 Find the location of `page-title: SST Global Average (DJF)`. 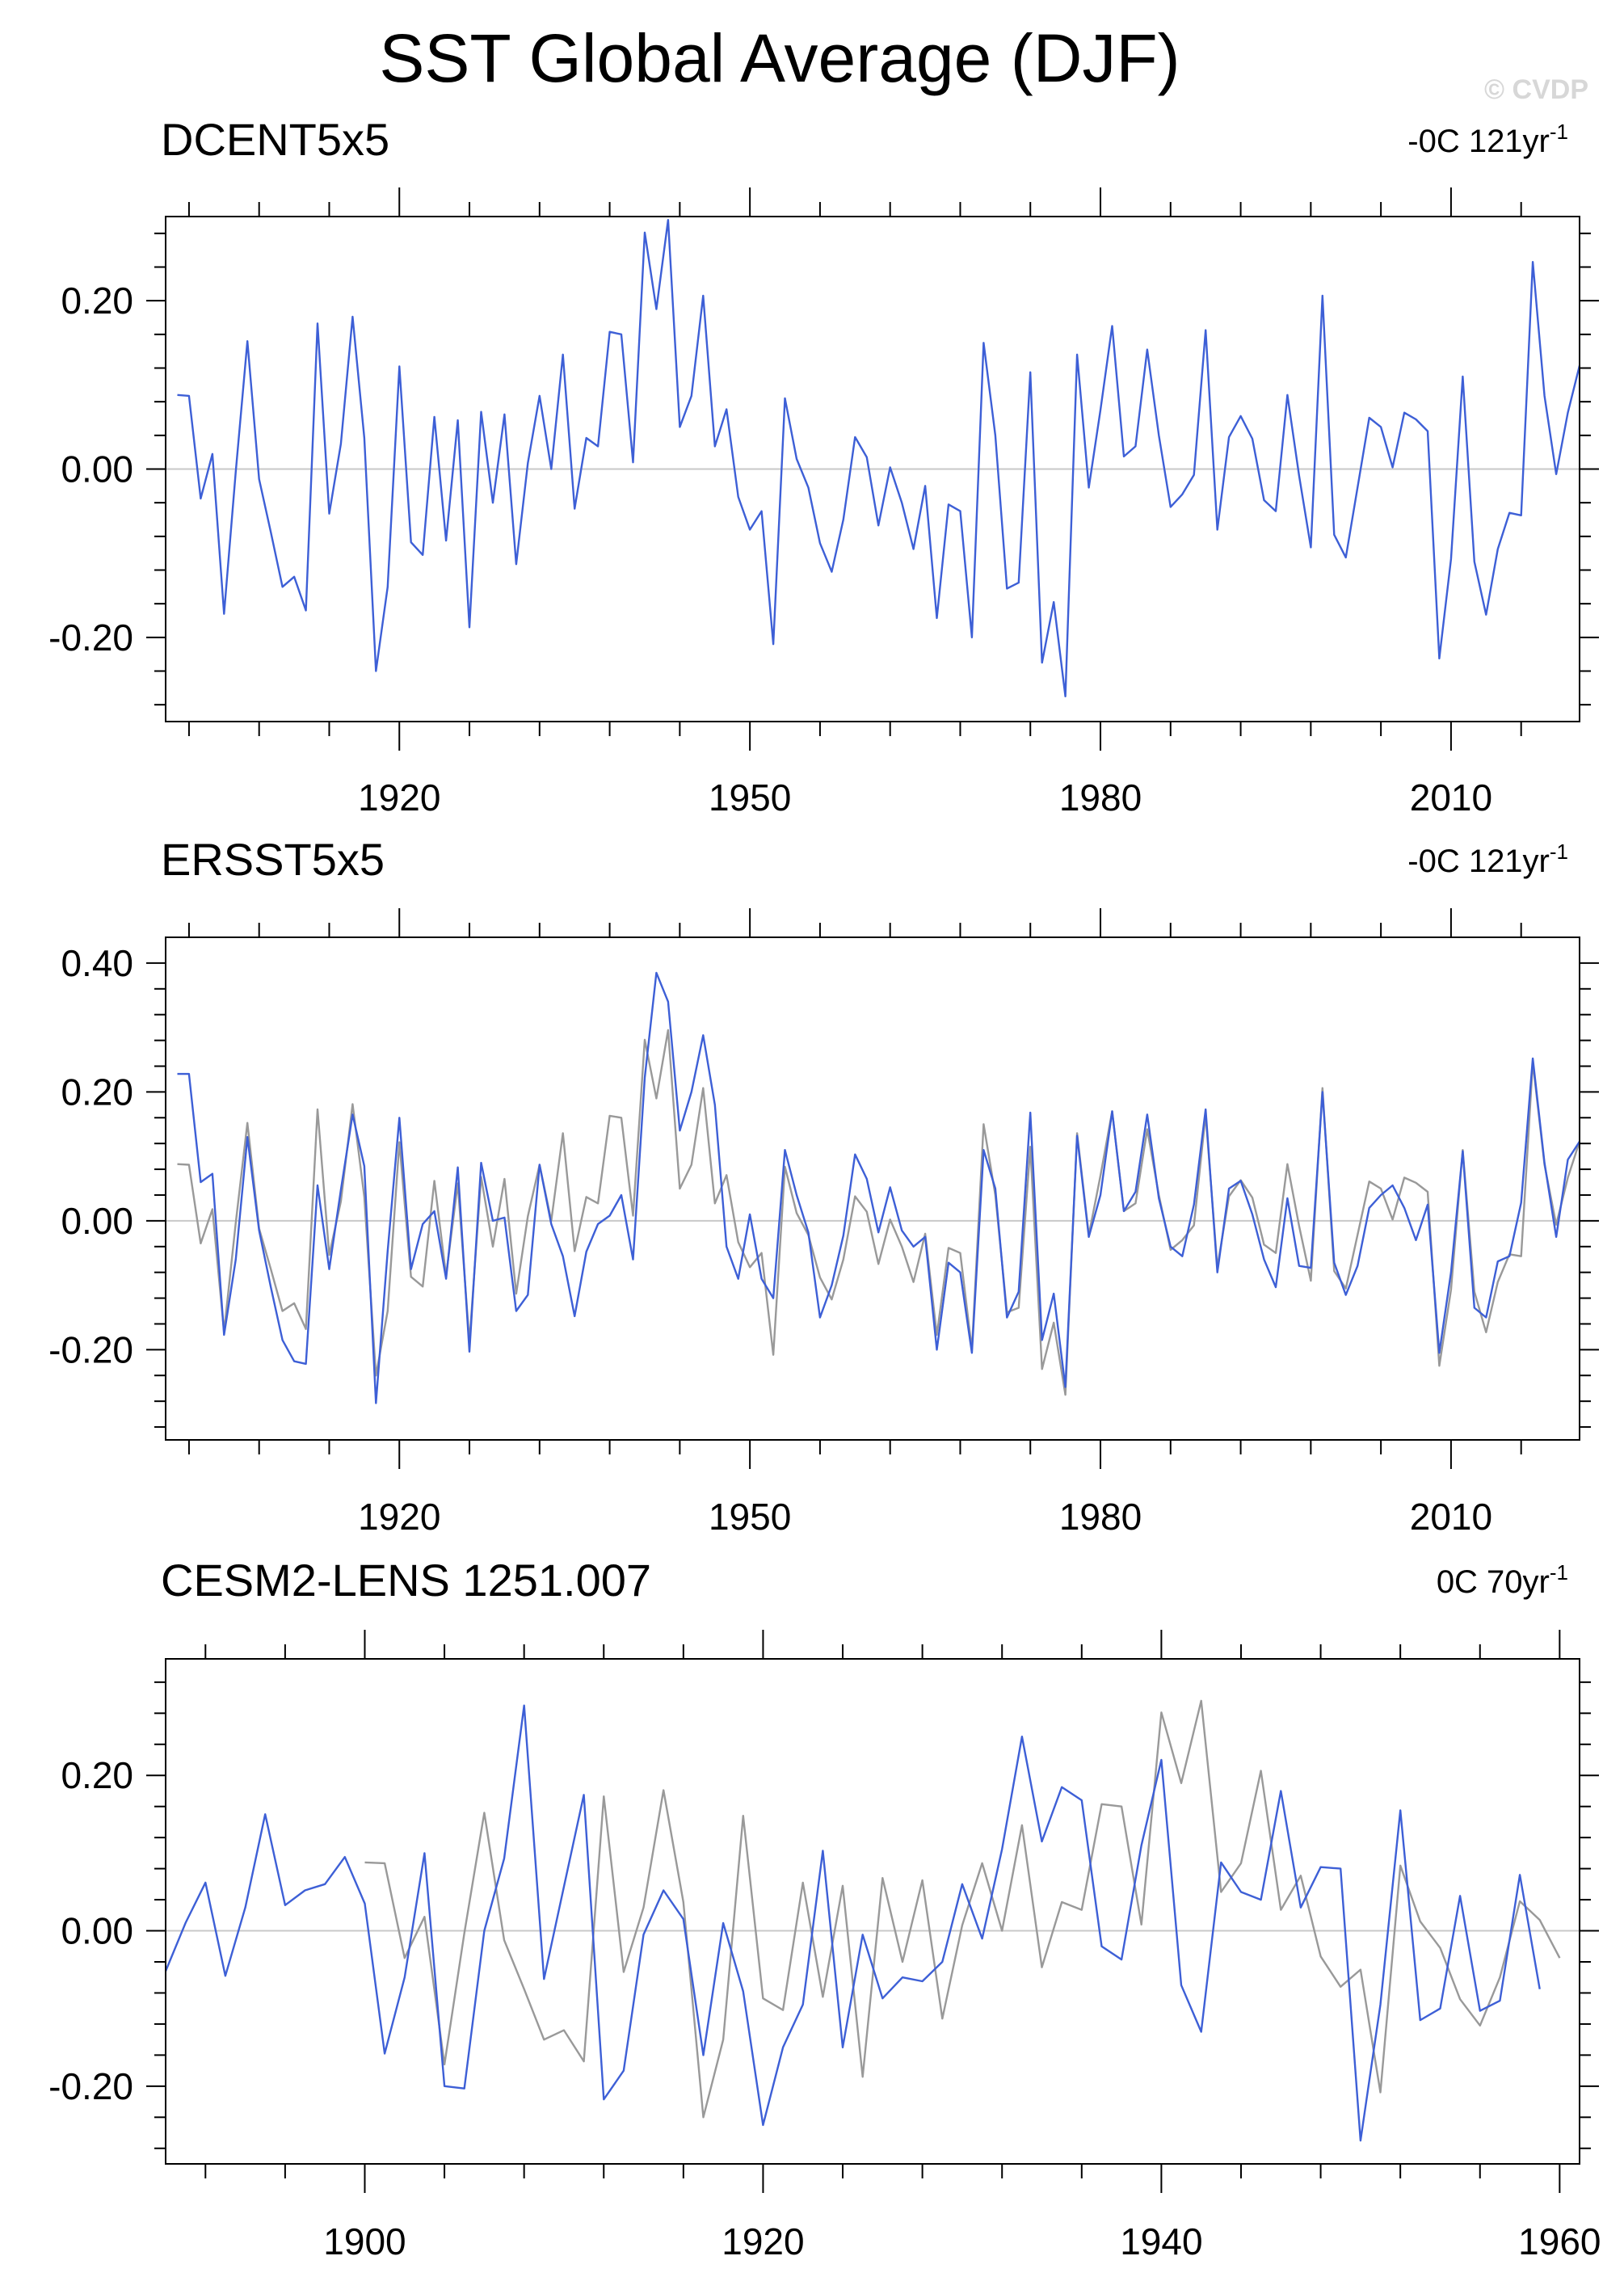

page-title: SST Global Average (DJF) is located at coordinates (779, 58).